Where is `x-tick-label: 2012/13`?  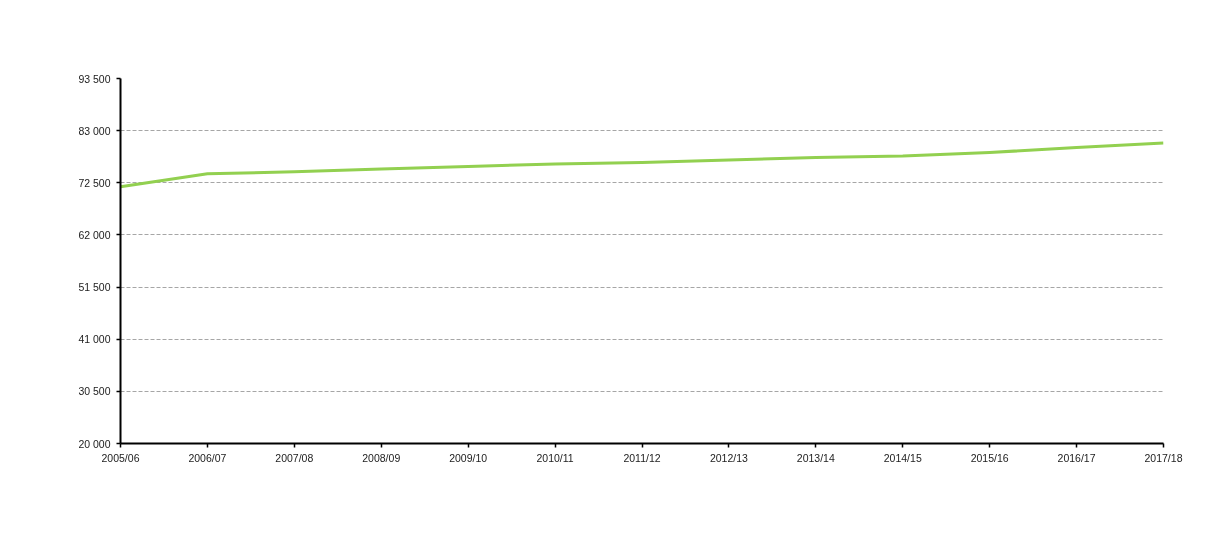
x-tick-label: 2012/13 is located at coordinates (729, 457).